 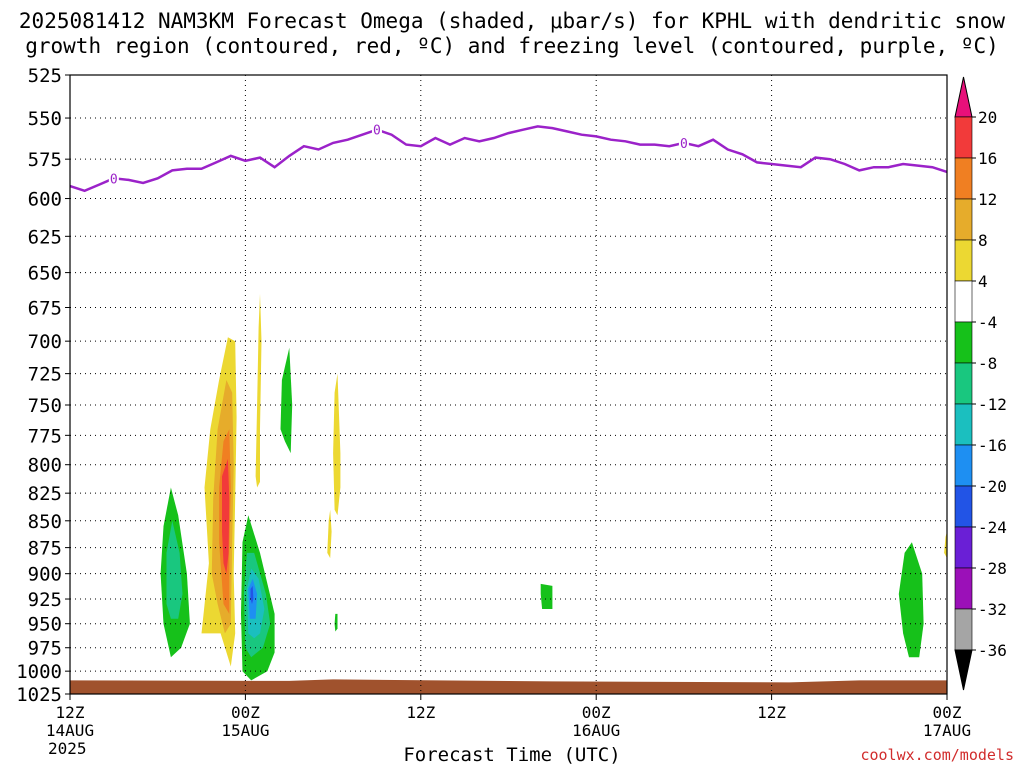 I want to click on x-tick-label-4-0: 12Z, so click(x=771, y=712).